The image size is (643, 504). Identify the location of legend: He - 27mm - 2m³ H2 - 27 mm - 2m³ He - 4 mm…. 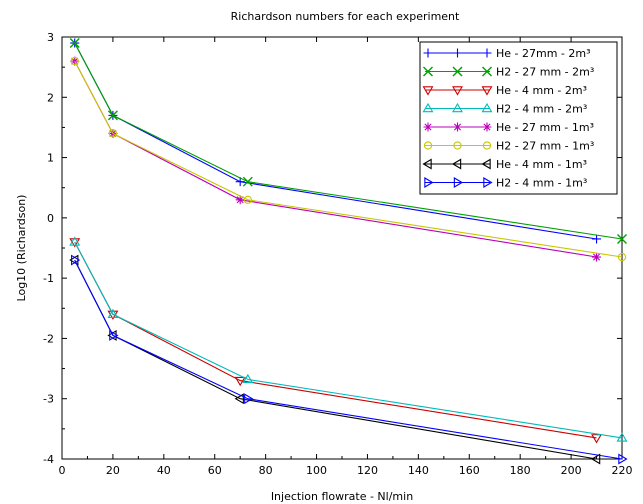
(518, 118).